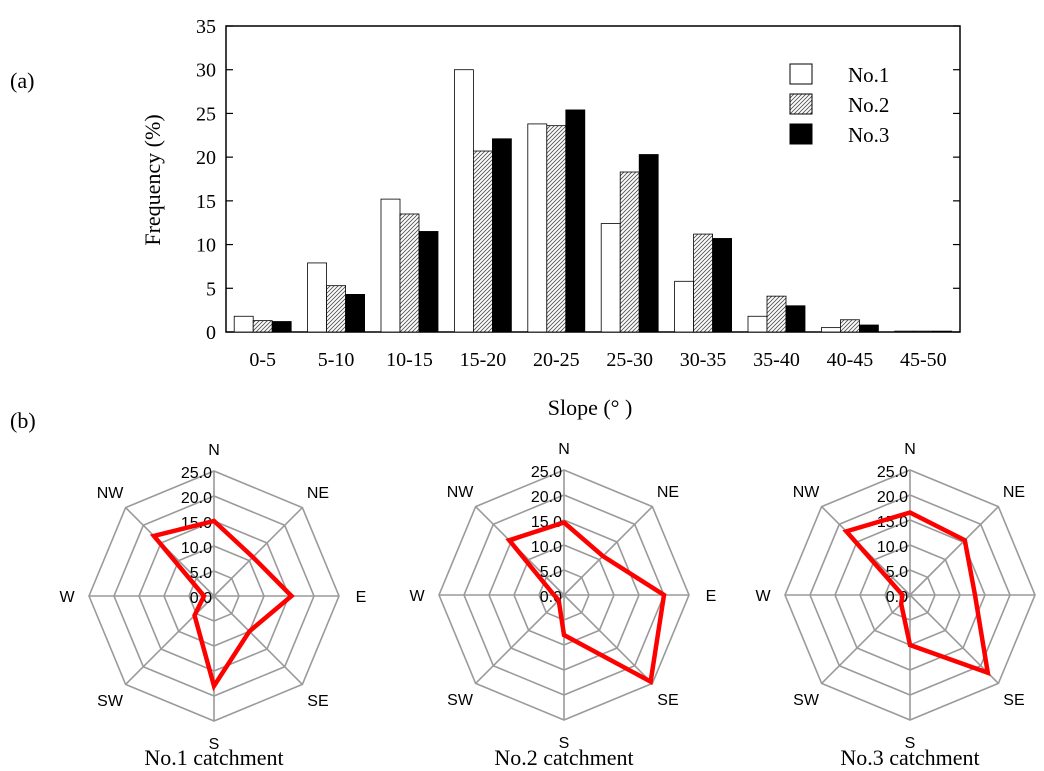  What do you see at coordinates (206, 71) in the screenshot?
I see `y-tick-label: 30` at bounding box center [206, 71].